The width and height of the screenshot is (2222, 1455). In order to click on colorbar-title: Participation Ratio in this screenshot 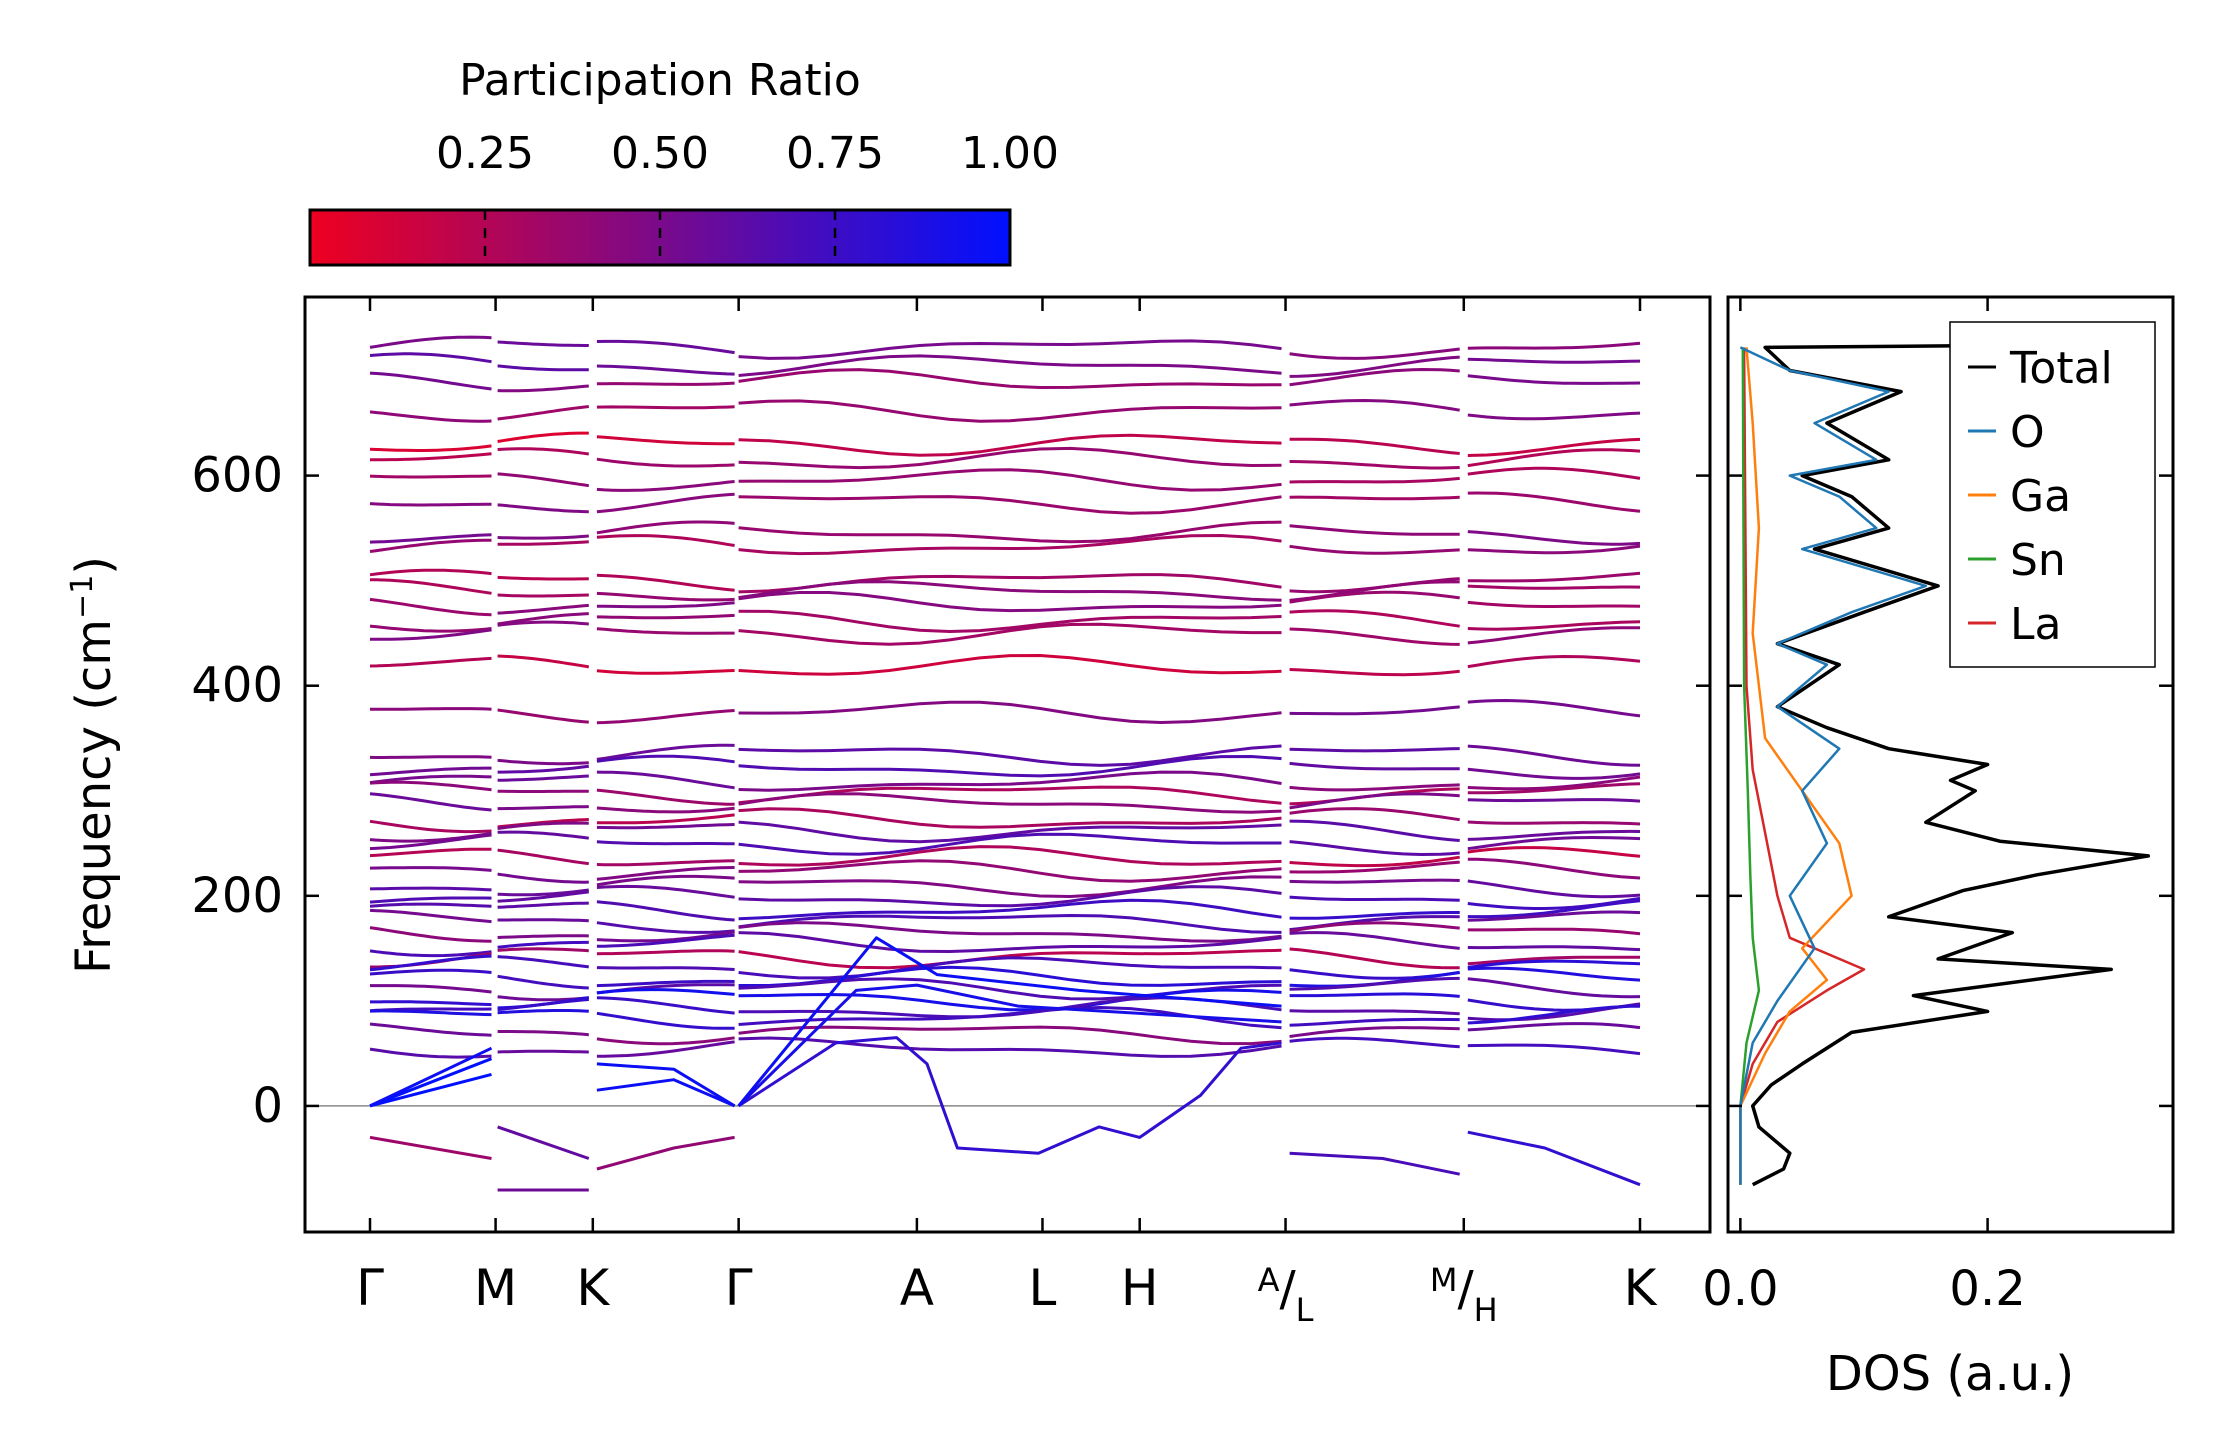, I will do `click(660, 80)`.